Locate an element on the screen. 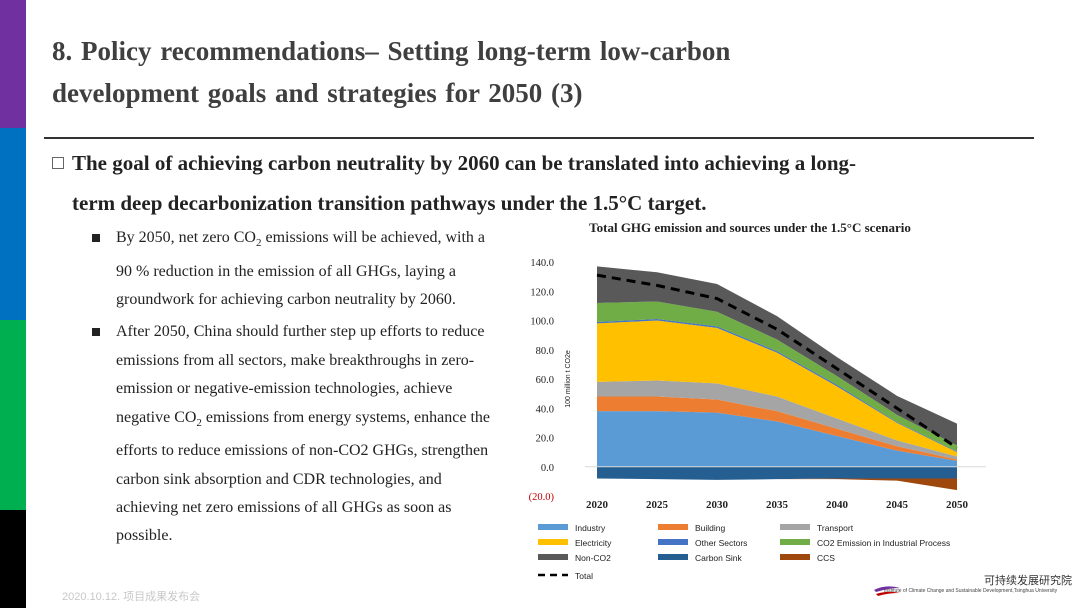 This screenshot has width=1080, height=608. x-tick-label: 2040 is located at coordinates (837, 505).